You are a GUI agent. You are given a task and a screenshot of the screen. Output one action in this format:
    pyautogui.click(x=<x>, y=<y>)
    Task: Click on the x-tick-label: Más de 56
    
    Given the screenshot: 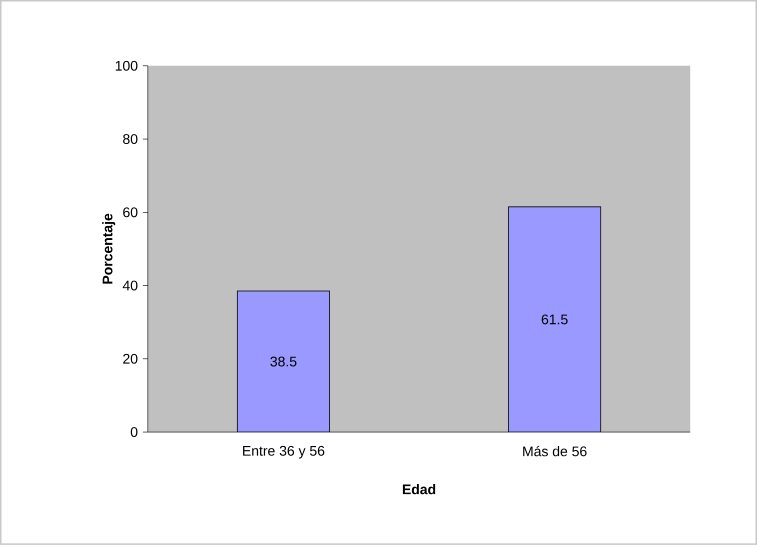 What is the action you would take?
    pyautogui.click(x=555, y=451)
    